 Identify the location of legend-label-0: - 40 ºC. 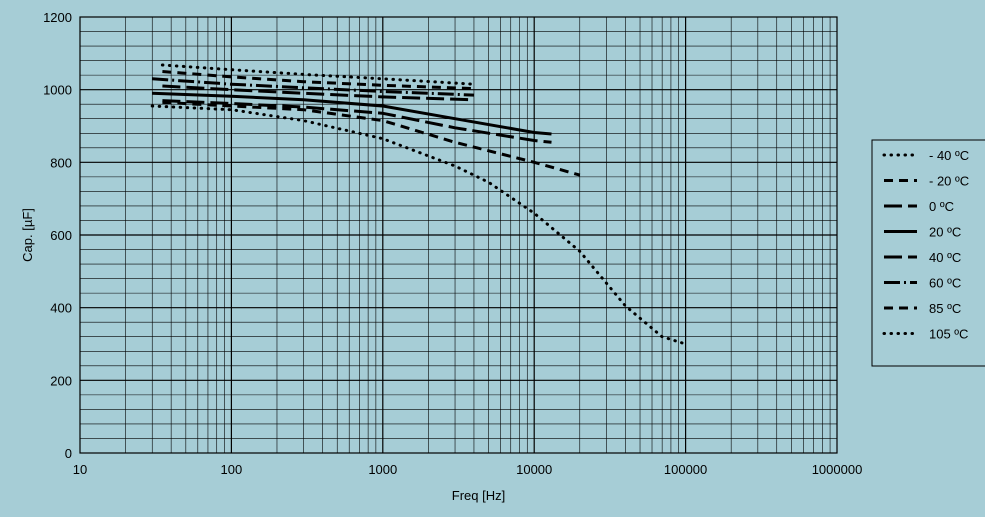
(949, 155).